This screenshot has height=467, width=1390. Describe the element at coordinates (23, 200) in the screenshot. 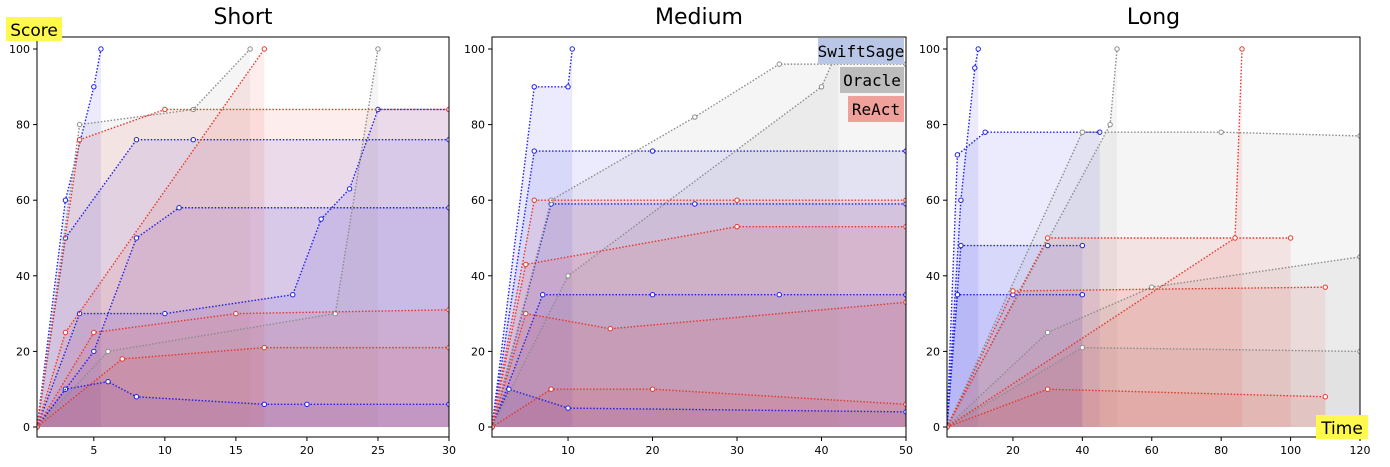

I see `y-tick-label: 60` at that location.